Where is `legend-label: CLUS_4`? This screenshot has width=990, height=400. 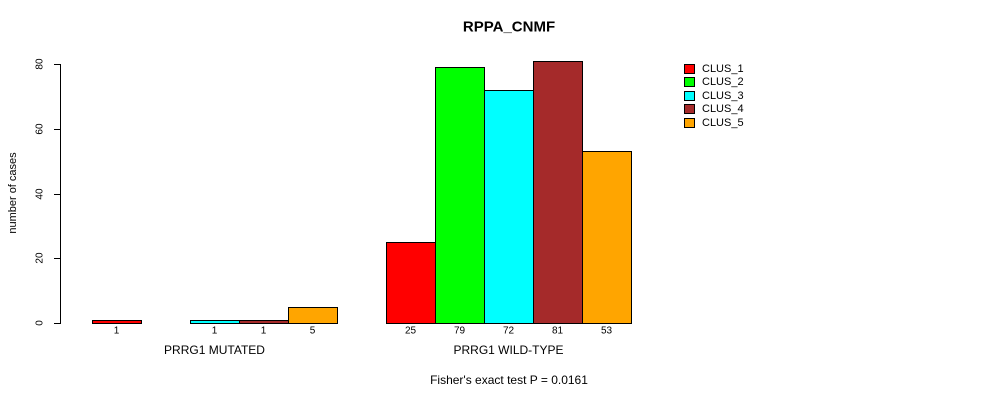 legend-label: CLUS_4 is located at coordinates (723, 109).